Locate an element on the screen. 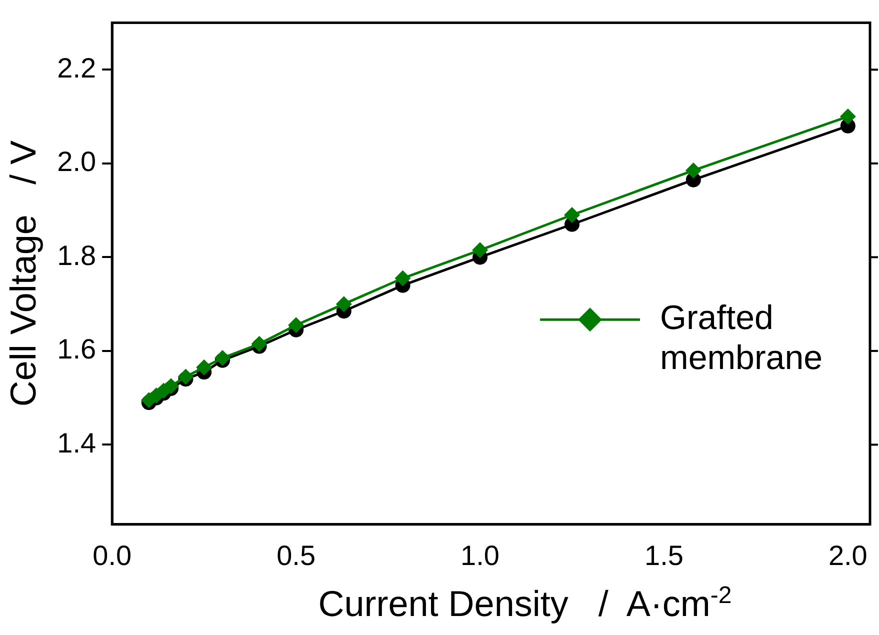 The width and height of the screenshot is (879, 635). x-tick-label: 2.0 is located at coordinates (848, 555).